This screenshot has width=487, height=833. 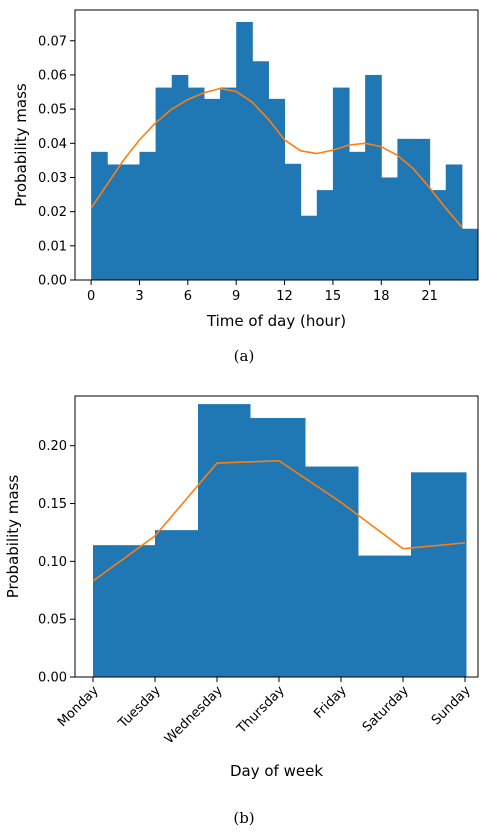 I want to click on chart-b-y-tick-label: 0.15, so click(x=52, y=504).